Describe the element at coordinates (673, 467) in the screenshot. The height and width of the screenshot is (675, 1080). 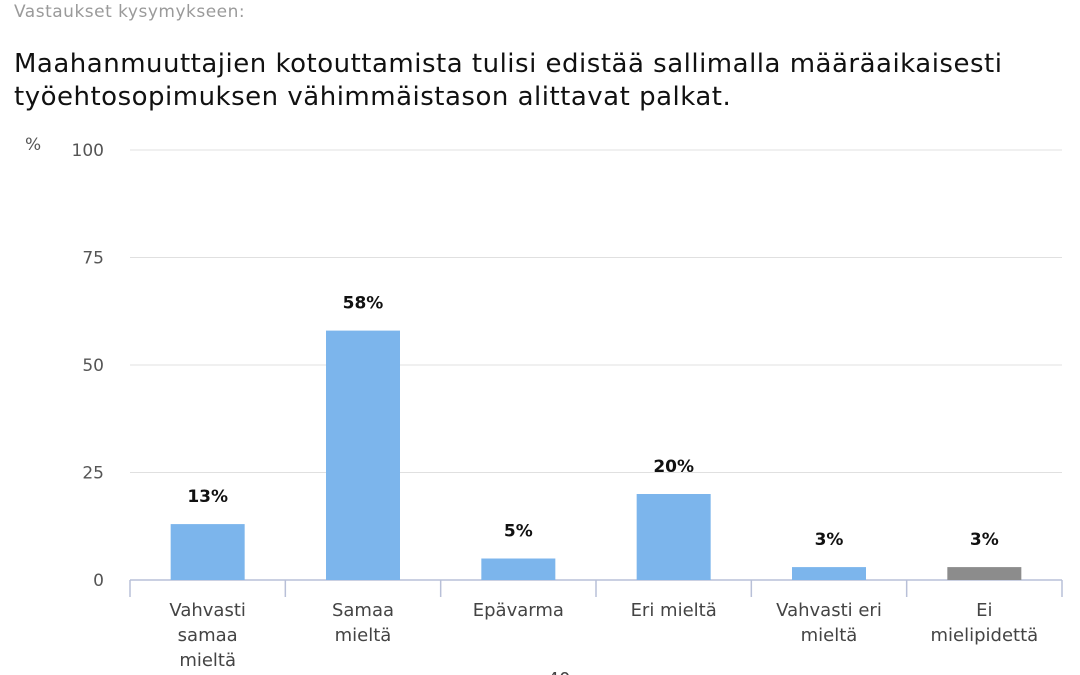
I see `data-label: 20%` at that location.